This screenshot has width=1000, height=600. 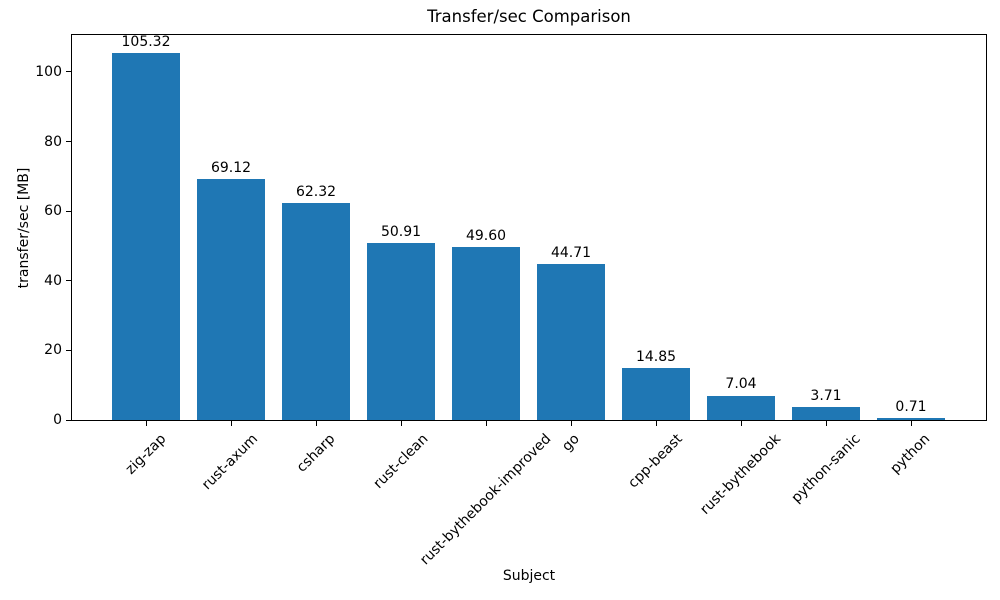 I want to click on bar-value-label: 7.04, so click(x=741, y=384).